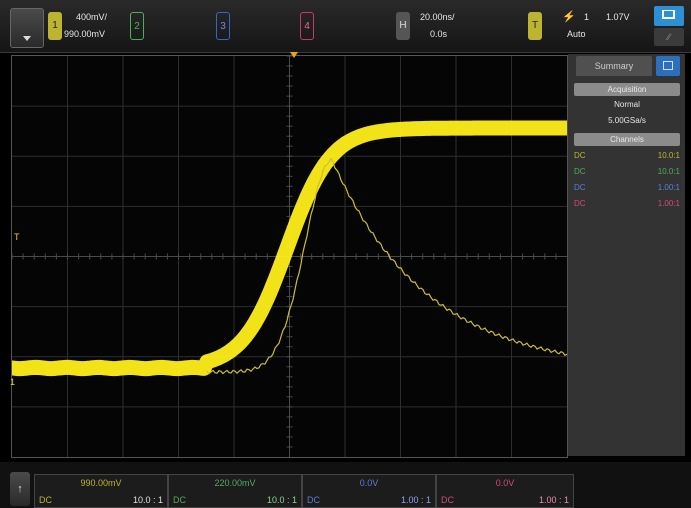  What do you see at coordinates (505, 491) in the screenshot?
I see `bottom-channel-4: 0.0V DC 1.00 : 1` at bounding box center [505, 491].